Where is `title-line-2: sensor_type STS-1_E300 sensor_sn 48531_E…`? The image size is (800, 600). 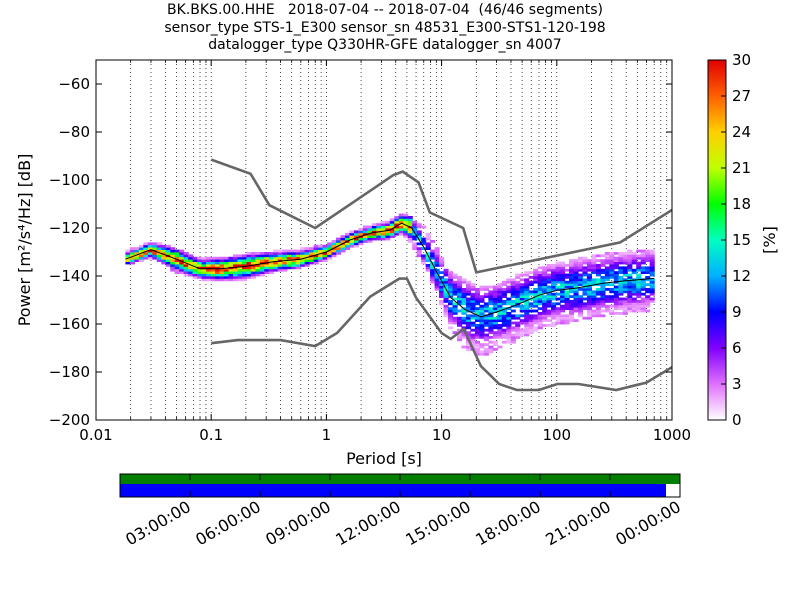 title-line-2: sensor_type STS-1_E300 sensor_sn 48531_E… is located at coordinates (385, 27).